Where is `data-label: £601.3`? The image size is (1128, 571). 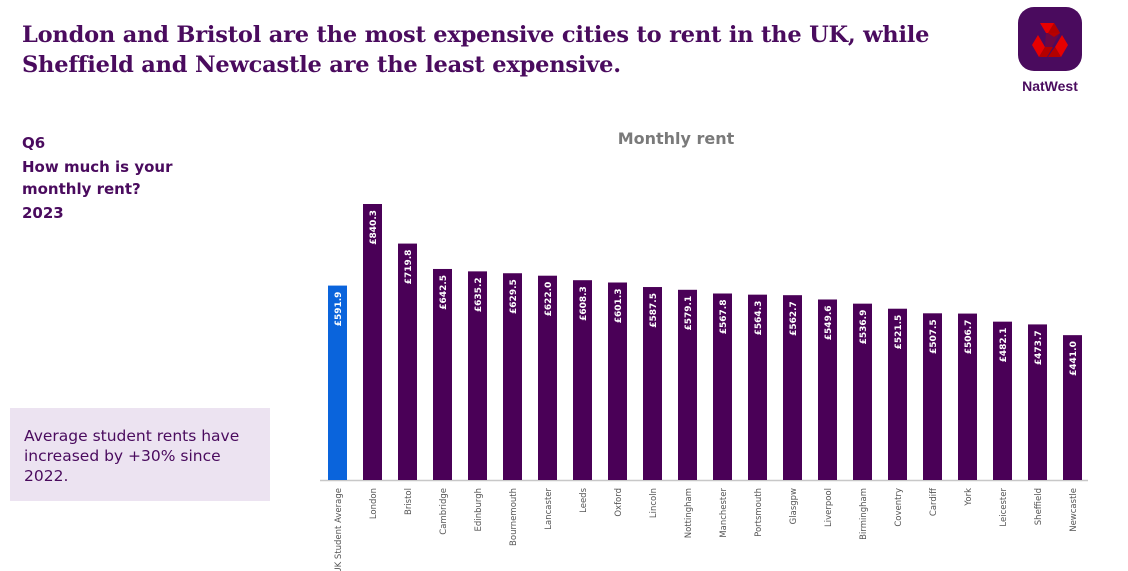 data-label: £601.3 is located at coordinates (619, 306).